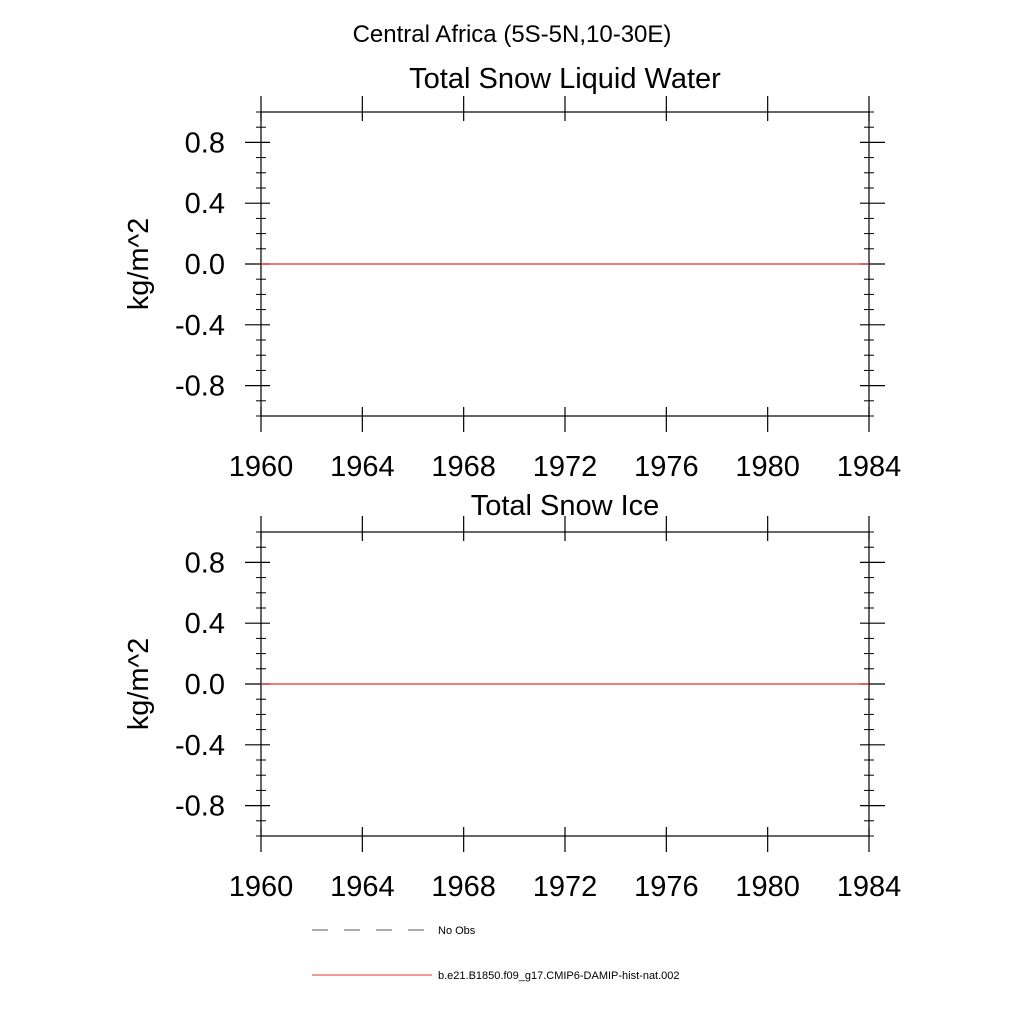 The height and width of the screenshot is (1024, 1024). I want to click on chart-1-y-tick-label: 0.8, so click(205, 563).